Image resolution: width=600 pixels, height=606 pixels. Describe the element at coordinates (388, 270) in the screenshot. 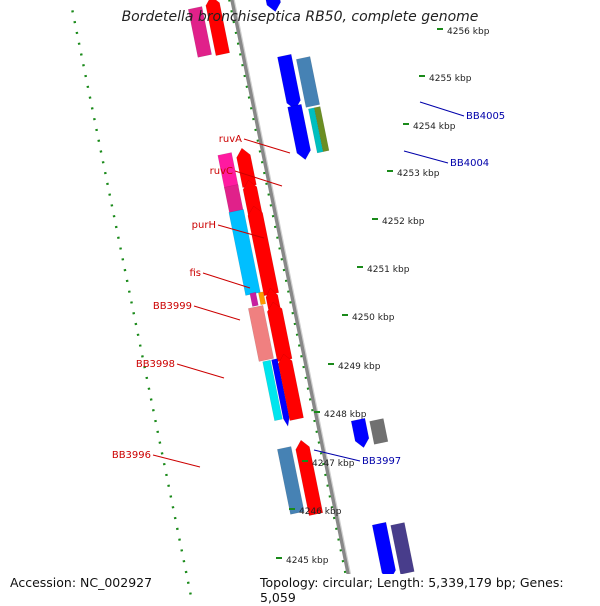

I see `tick-label: 4251 kbp` at that location.